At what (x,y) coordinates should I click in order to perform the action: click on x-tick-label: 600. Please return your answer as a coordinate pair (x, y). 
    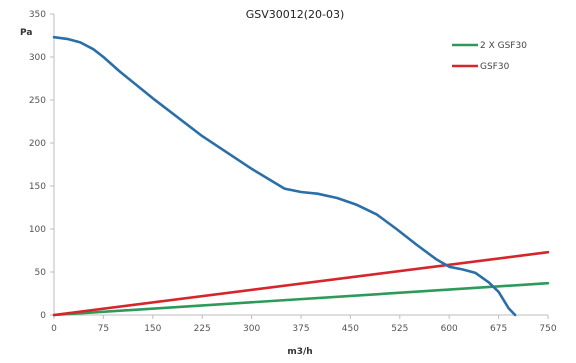
    Looking at the image, I should click on (449, 329).